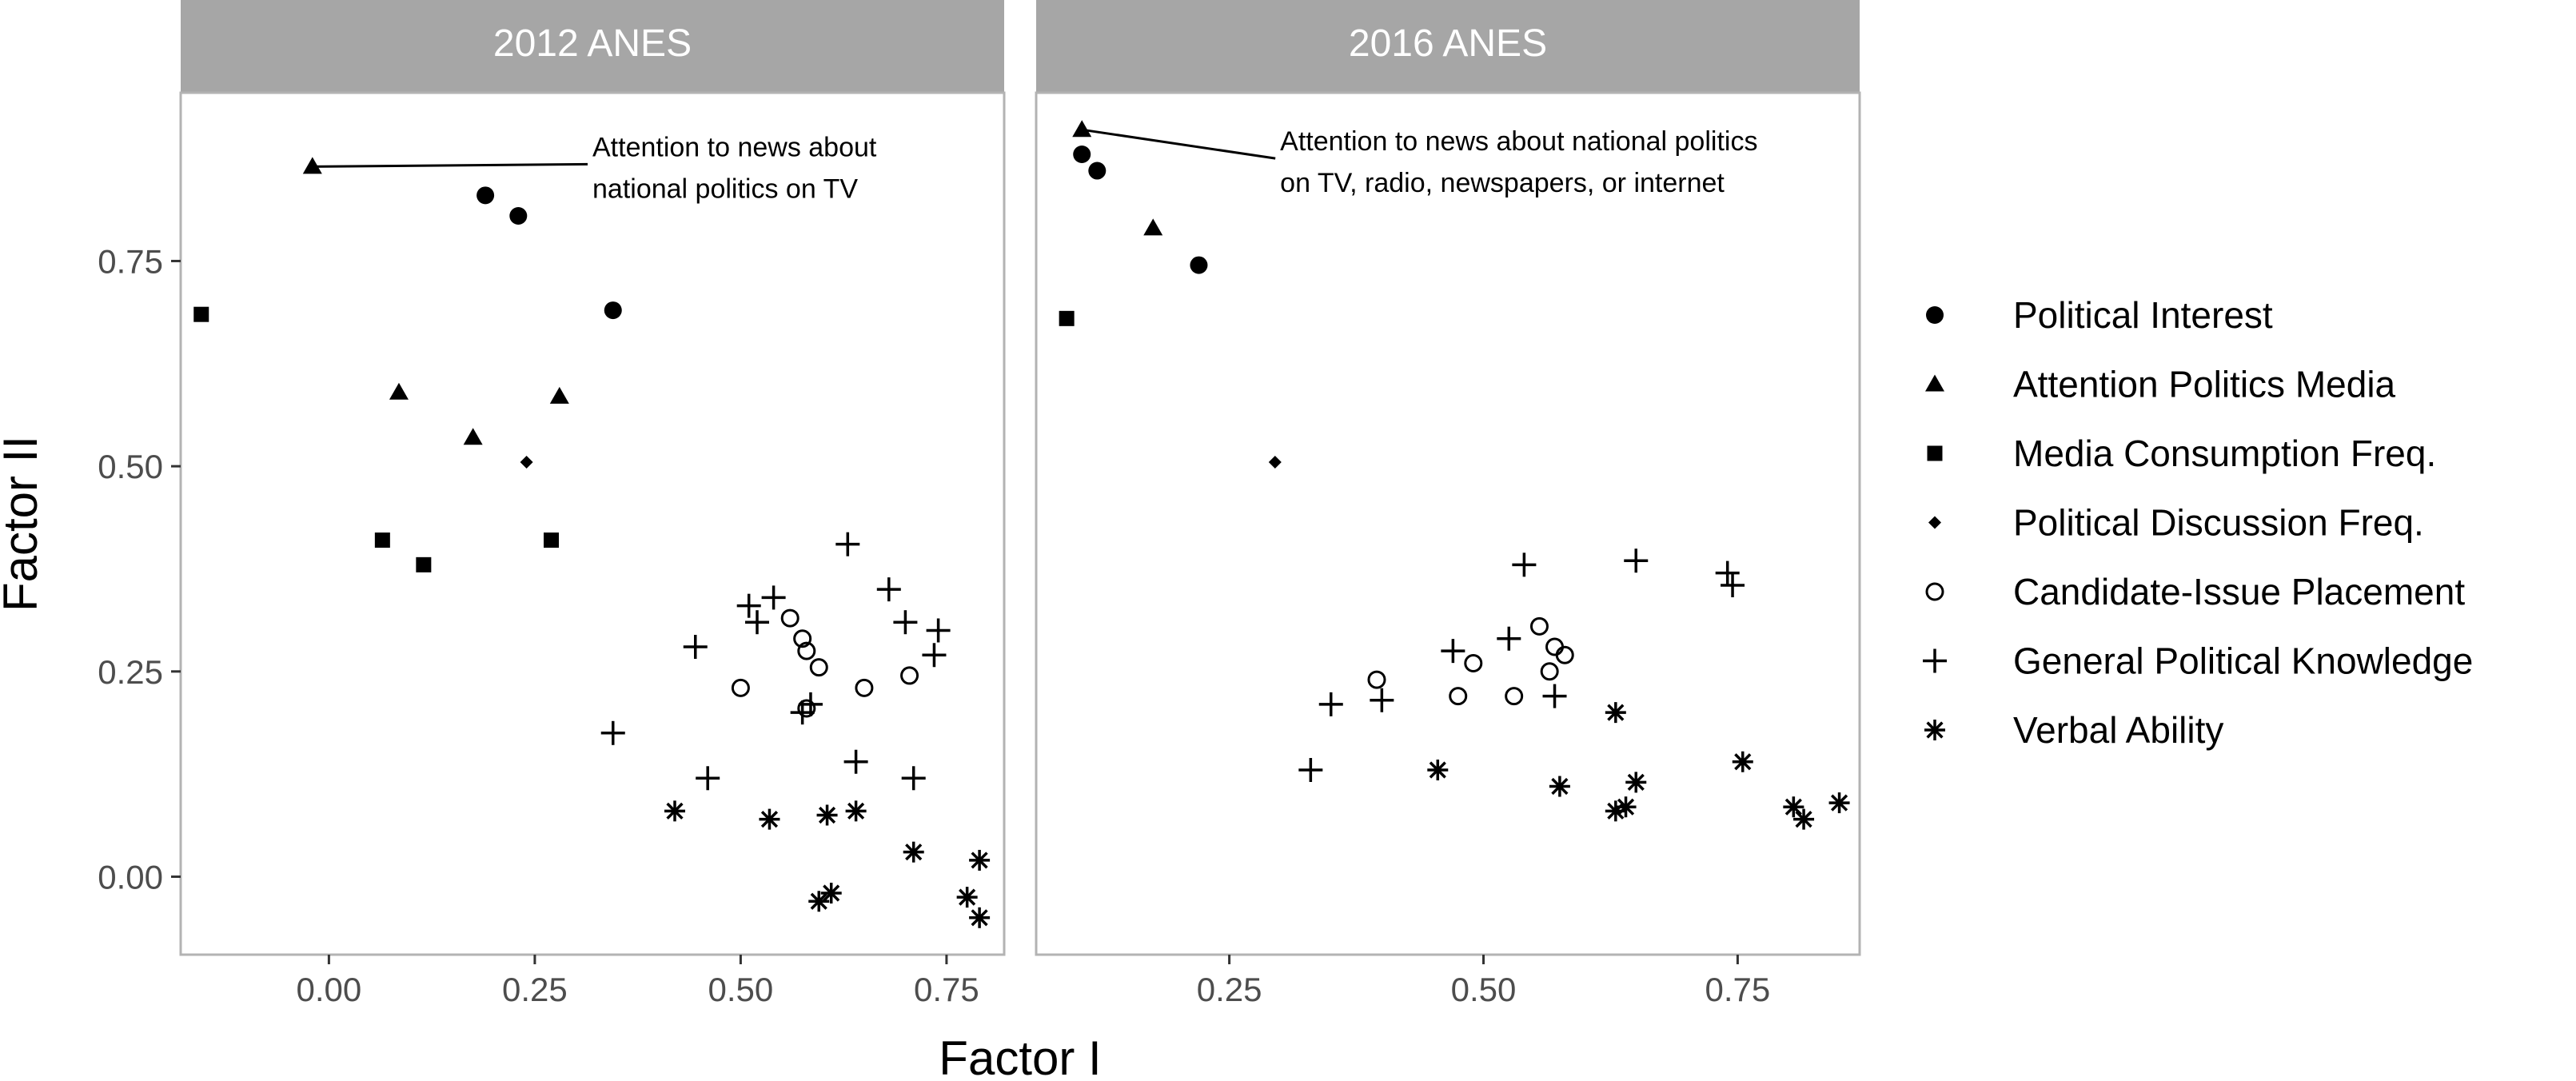  I want to click on legend-label: Media Consumption Freq., so click(2224, 453).